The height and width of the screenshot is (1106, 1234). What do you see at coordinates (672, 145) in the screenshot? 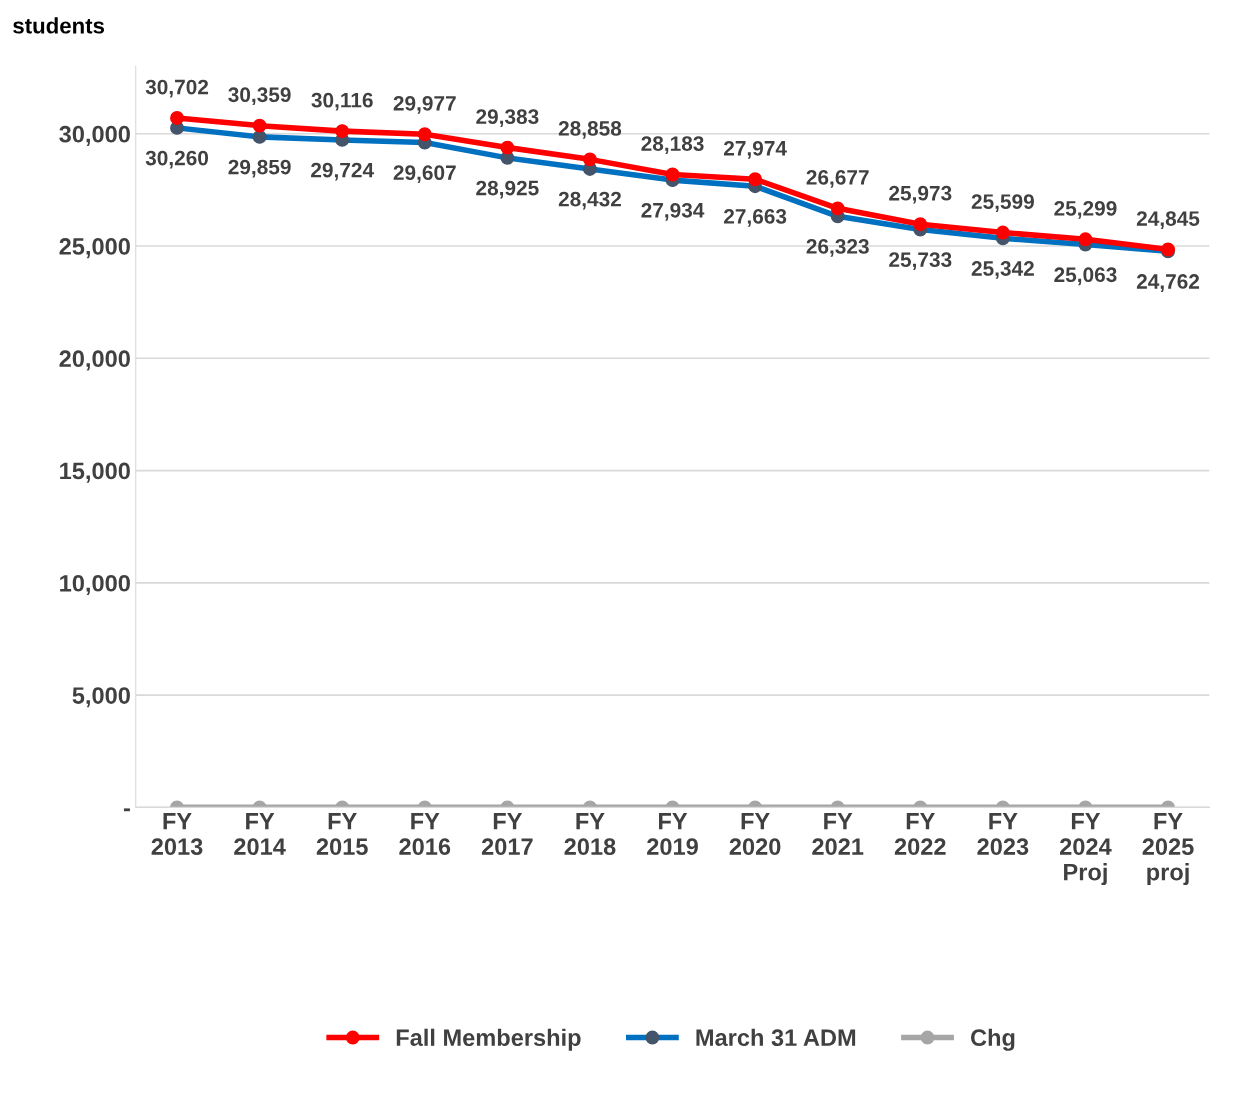
I see `data-label: 28,183` at bounding box center [672, 145].